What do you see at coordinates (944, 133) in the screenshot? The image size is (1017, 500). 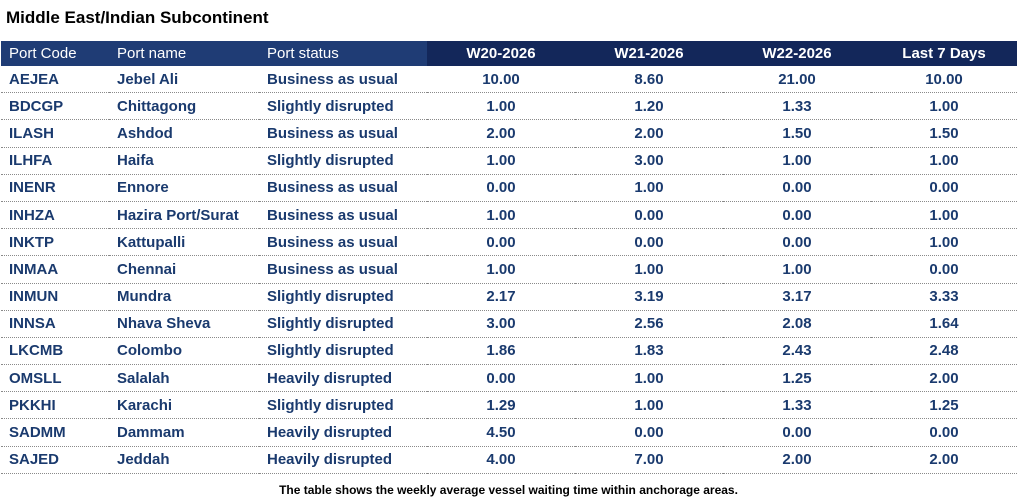 I see `cell-last-7-days: 1.50` at bounding box center [944, 133].